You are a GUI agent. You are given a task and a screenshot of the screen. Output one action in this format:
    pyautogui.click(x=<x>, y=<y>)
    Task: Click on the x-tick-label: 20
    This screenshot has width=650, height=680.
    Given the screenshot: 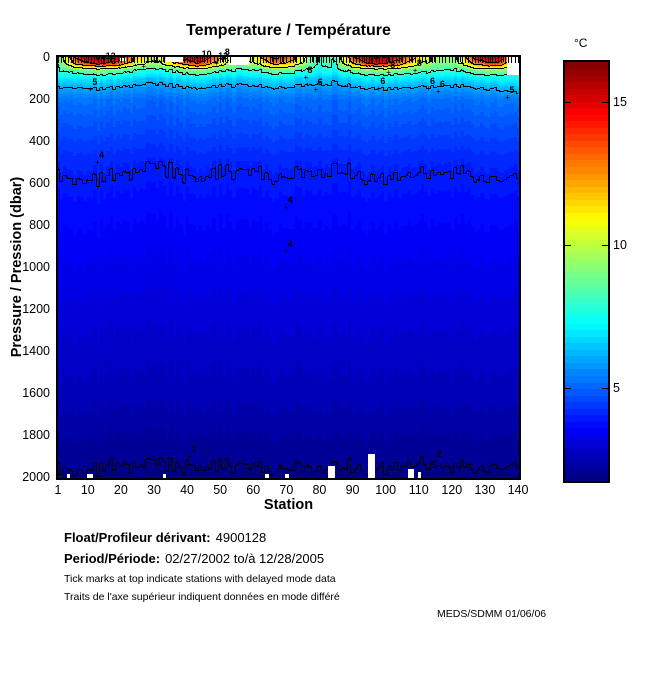 What is the action you would take?
    pyautogui.click(x=120, y=490)
    